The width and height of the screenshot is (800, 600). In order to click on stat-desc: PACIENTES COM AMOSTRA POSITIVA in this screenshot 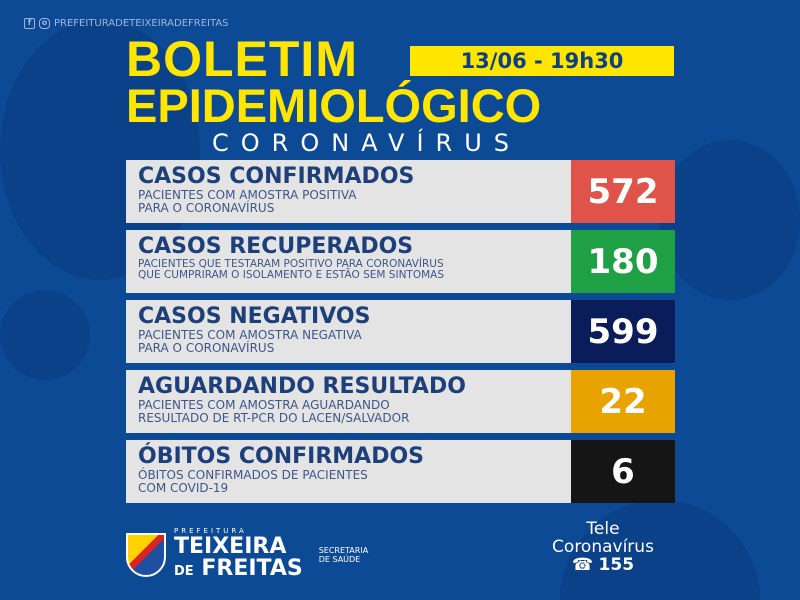, I will do `click(247, 195)`.